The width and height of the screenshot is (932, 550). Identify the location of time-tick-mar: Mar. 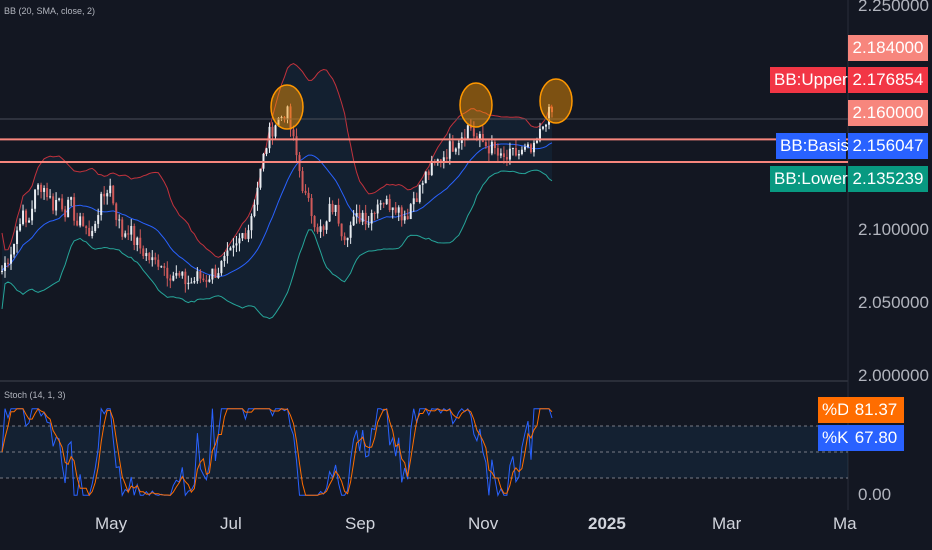
(727, 523).